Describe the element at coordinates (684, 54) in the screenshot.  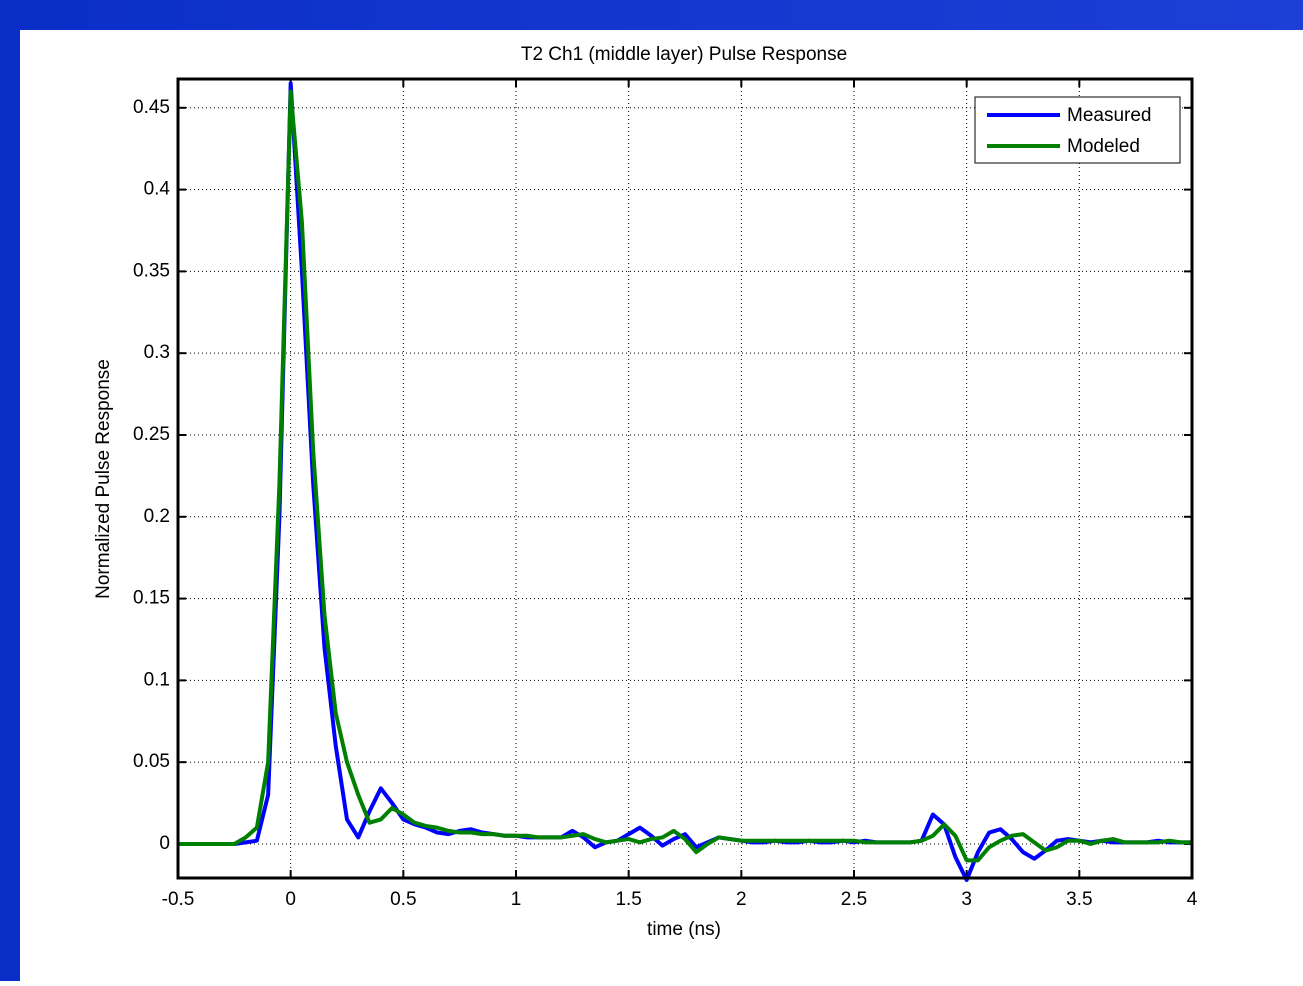
I see `chart-title: T2 Ch1 (middle layer) Pulse Response` at that location.